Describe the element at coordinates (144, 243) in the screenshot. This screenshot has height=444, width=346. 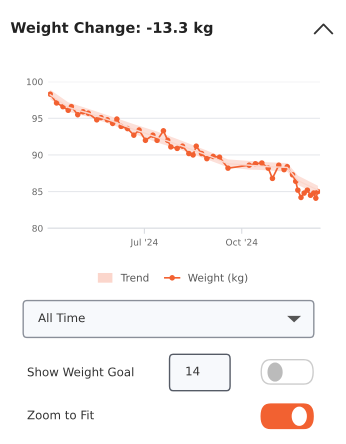
I see `x-tick-label: Jul '24` at that location.